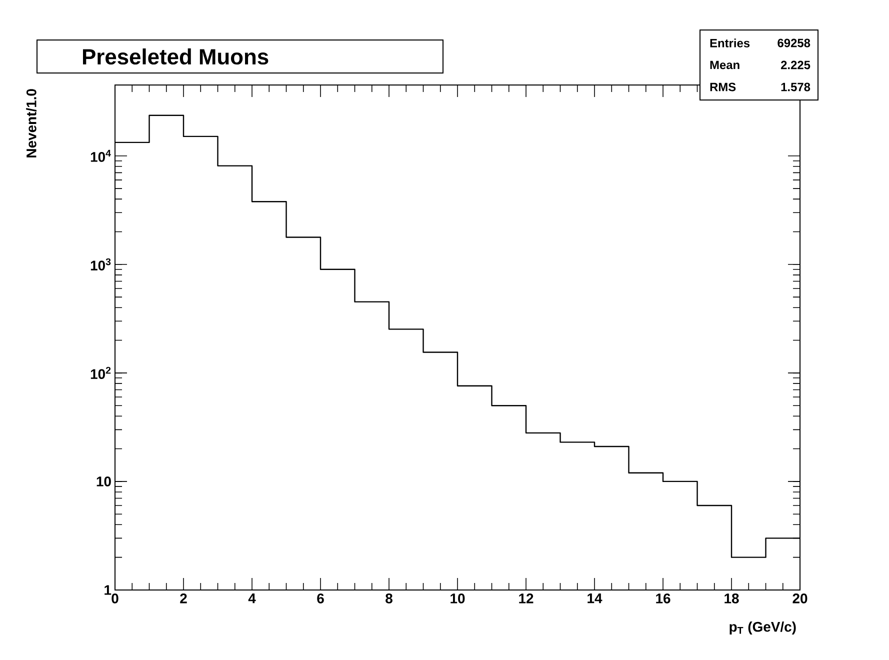  Describe the element at coordinates (31, 123) in the screenshot. I see `y-axis-title: Nevent/1.0` at that location.